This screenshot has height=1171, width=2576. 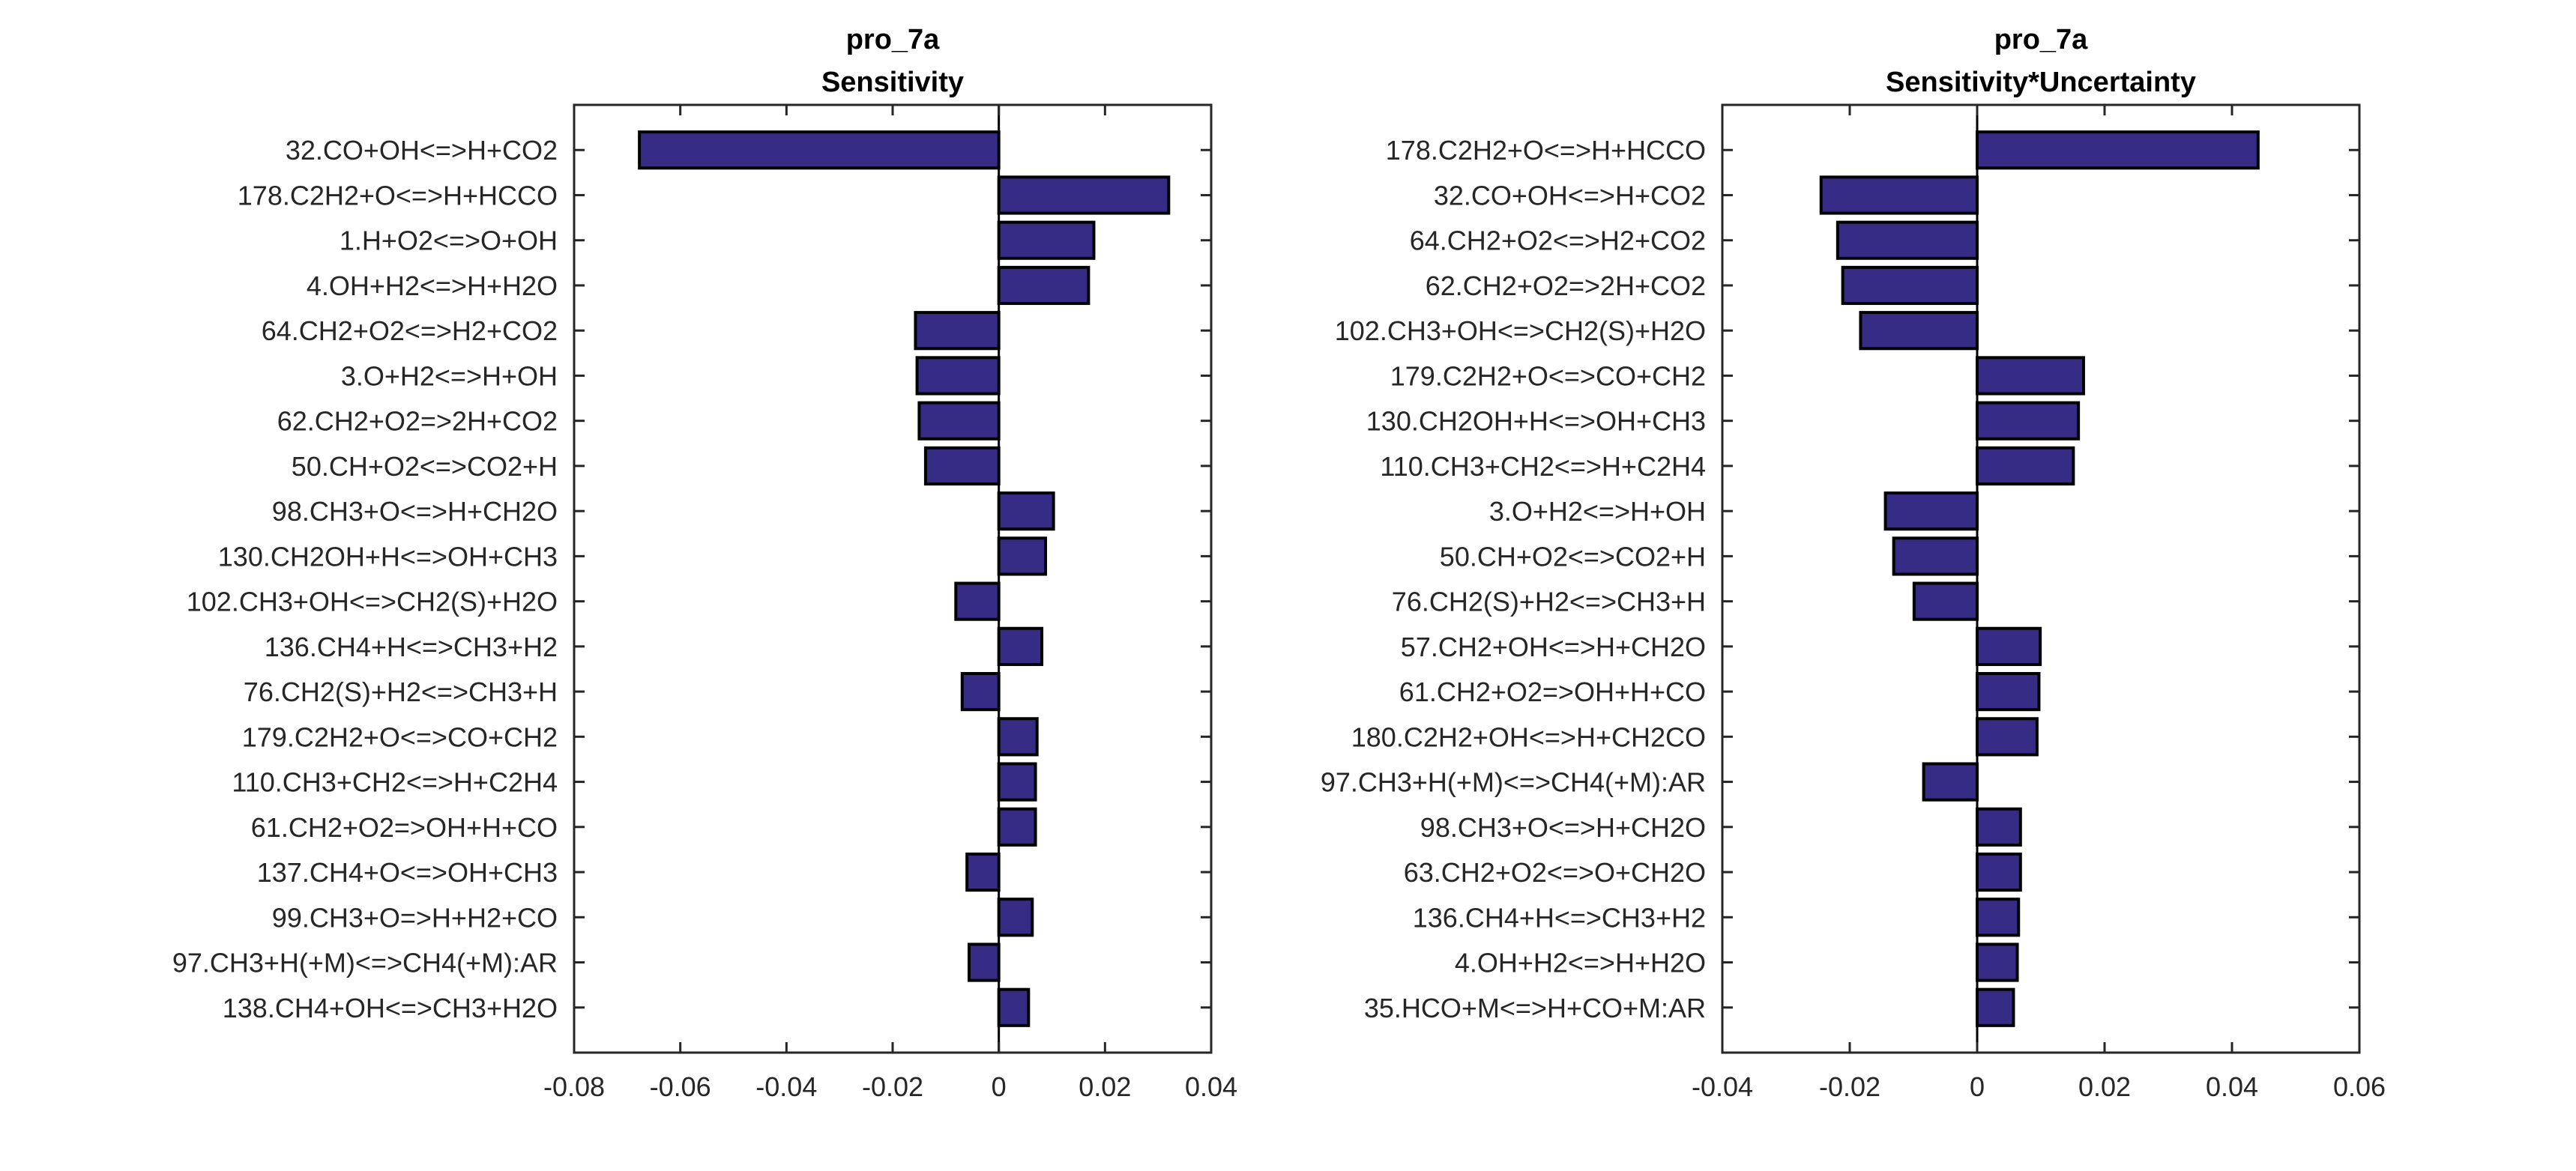 I want to click on y-tick-label: 1.H+O2<=>O+OH, so click(x=449, y=241).